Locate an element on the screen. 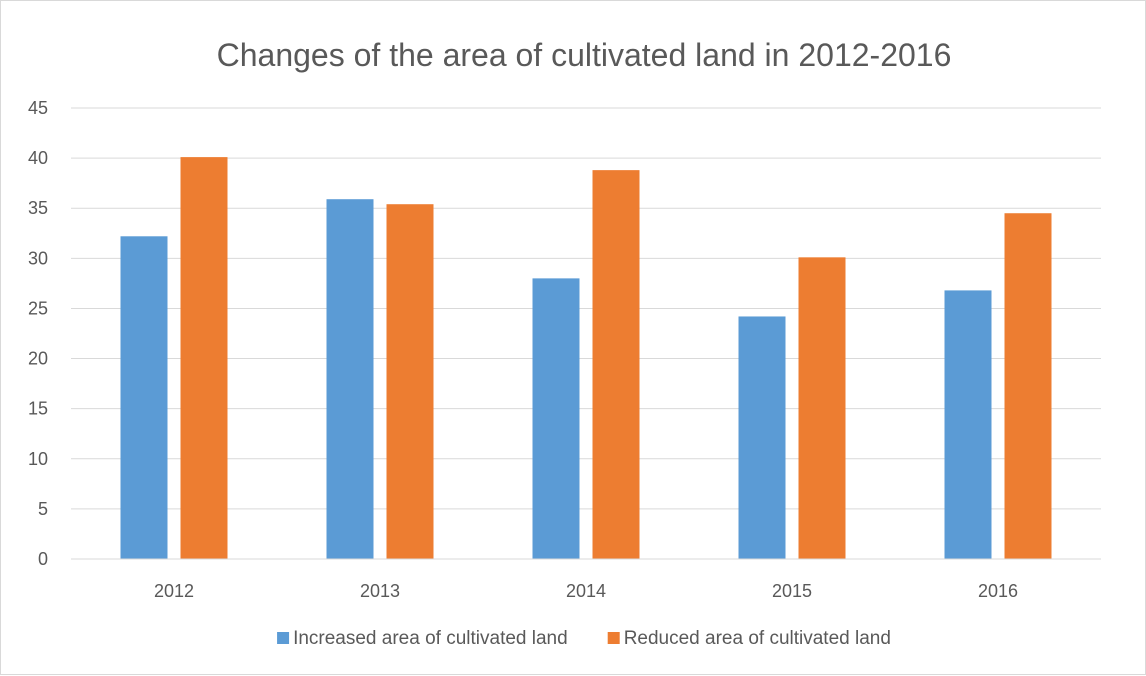 This screenshot has width=1146, height=676. bar-reduced-2016 is located at coordinates (1028, 386).